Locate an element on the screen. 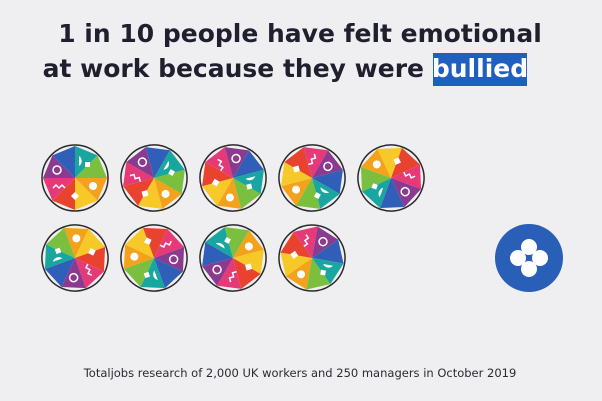 The width and height of the screenshot is (602, 401). highlight-icon is located at coordinates (529, 258).